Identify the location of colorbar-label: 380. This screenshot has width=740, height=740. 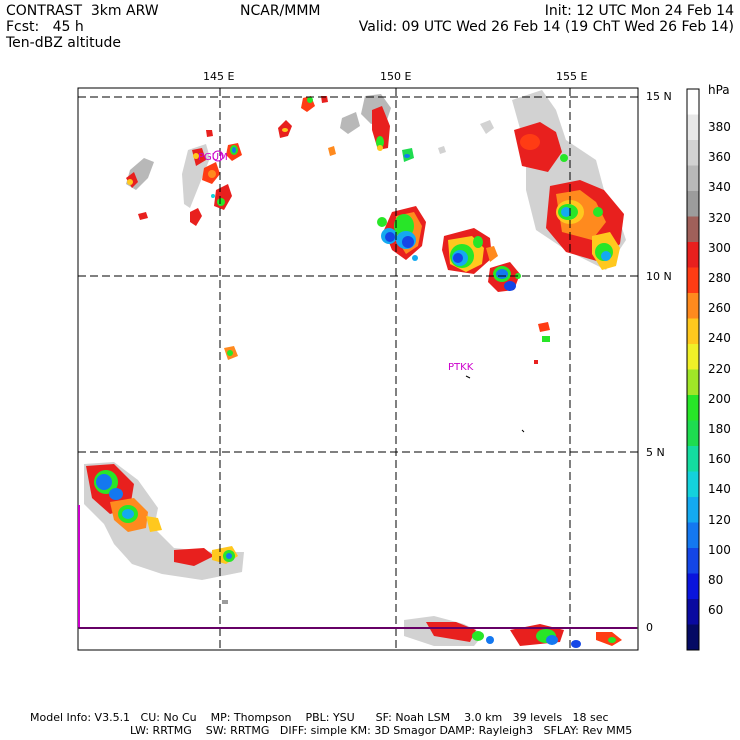
(719, 127).